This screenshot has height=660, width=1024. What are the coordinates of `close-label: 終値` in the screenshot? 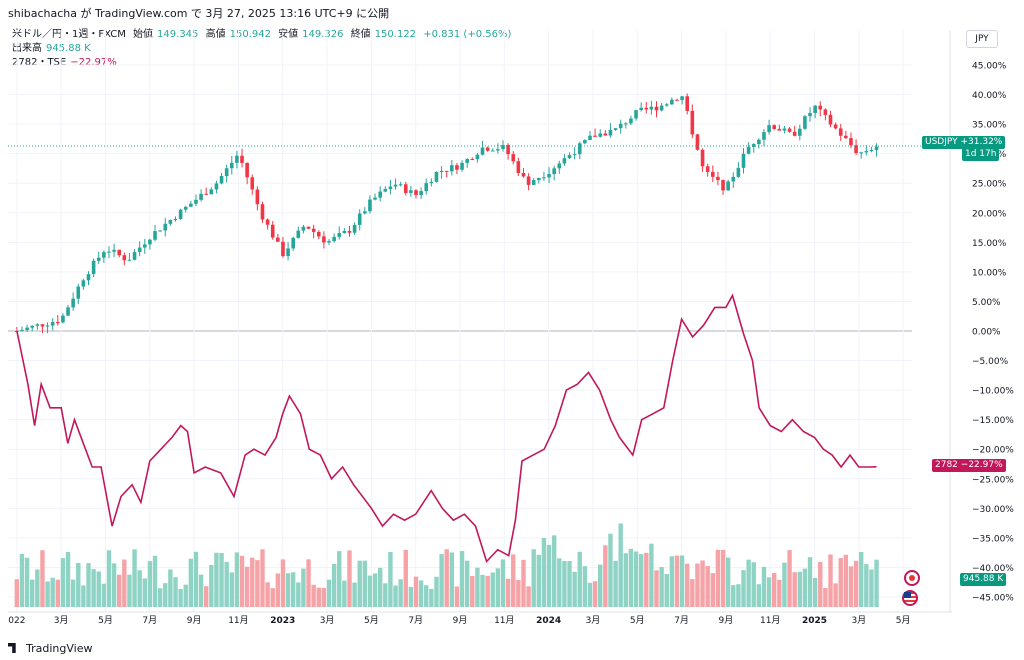 It's located at (360, 34).